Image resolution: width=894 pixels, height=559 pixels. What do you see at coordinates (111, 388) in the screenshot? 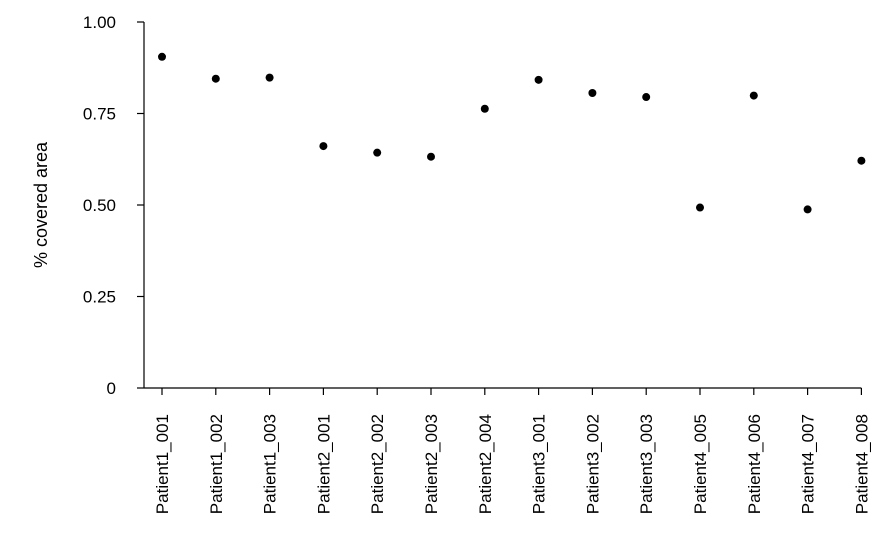
I see `y-tick-label: 0` at bounding box center [111, 388].